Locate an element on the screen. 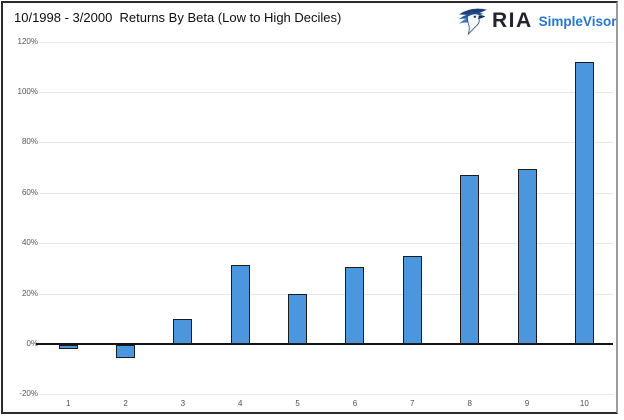 This screenshot has width=624, height=420. eagle-icon is located at coordinates (473, 21).